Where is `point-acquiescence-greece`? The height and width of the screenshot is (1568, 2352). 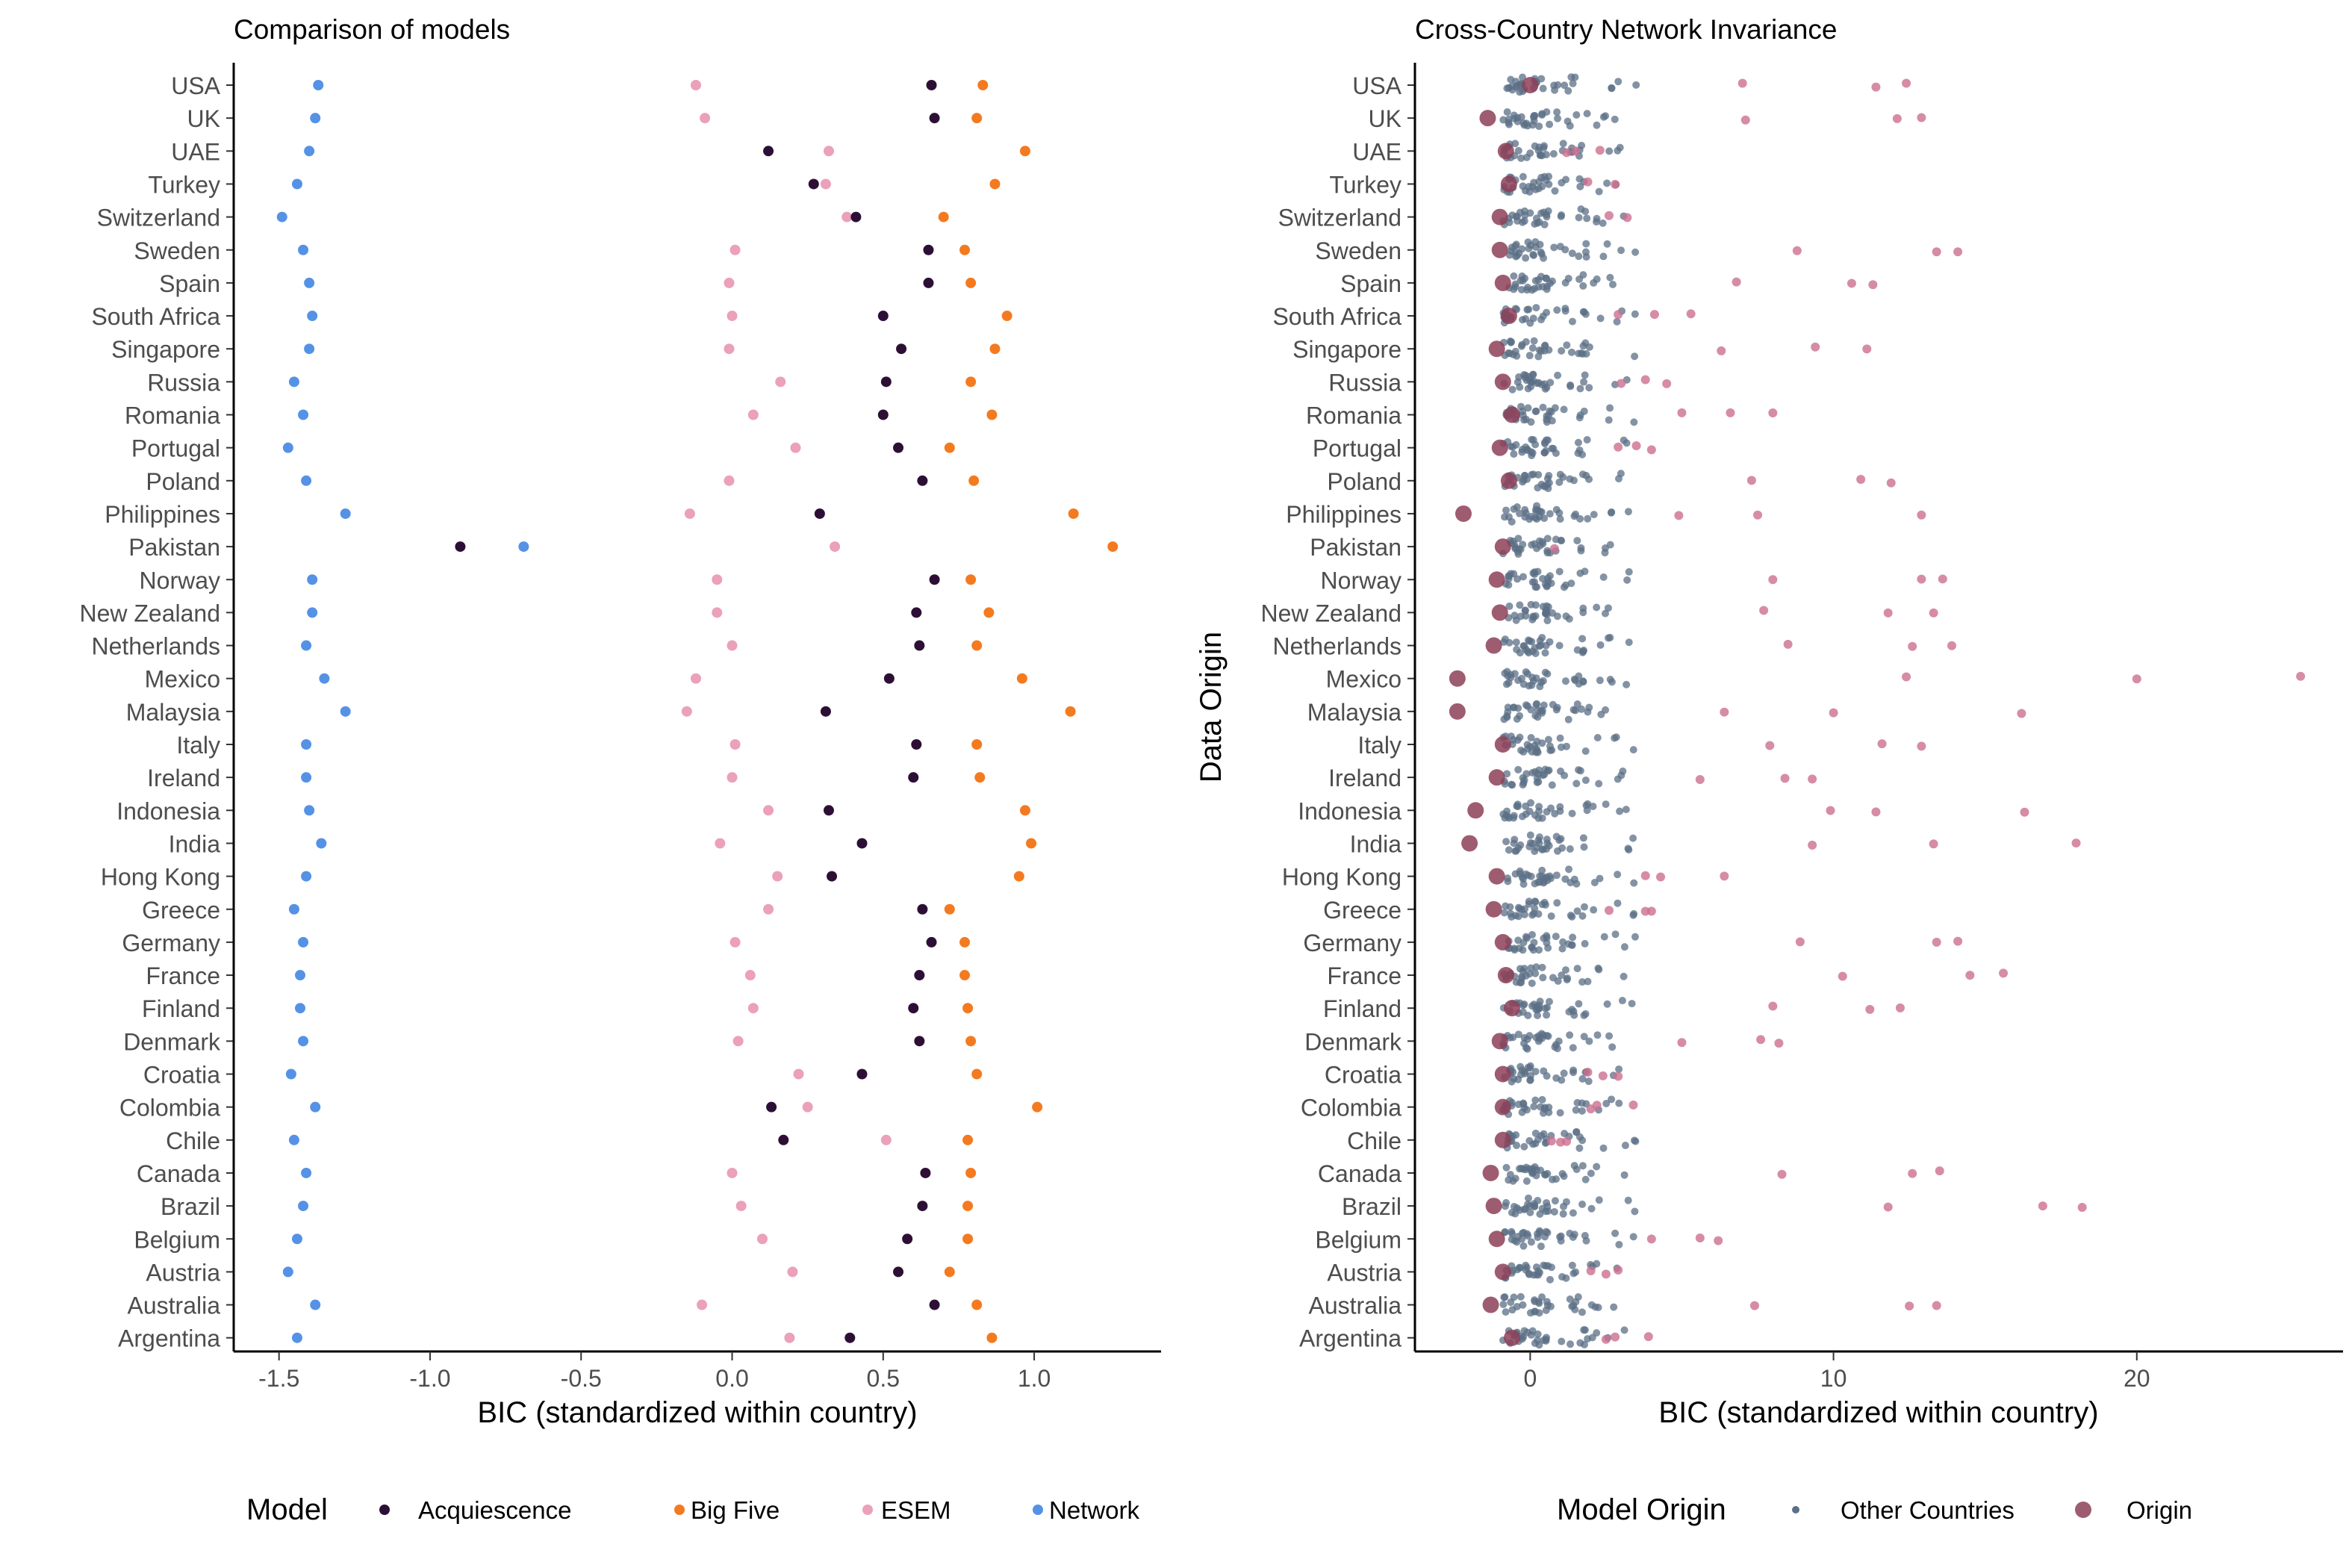 point-acquiescence-greece is located at coordinates (922, 909).